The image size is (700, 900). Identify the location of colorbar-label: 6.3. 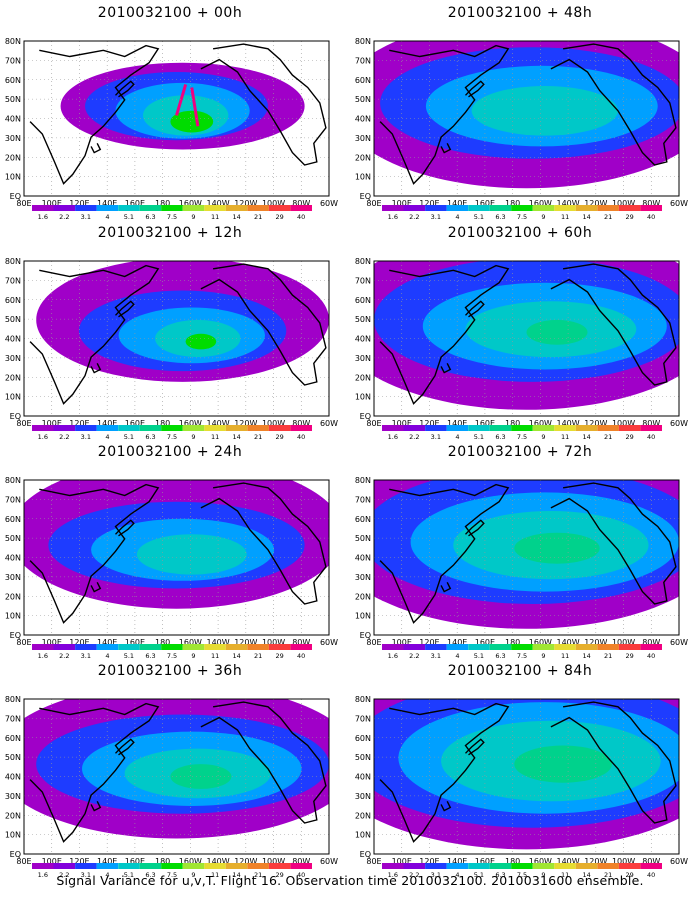
(150, 436).